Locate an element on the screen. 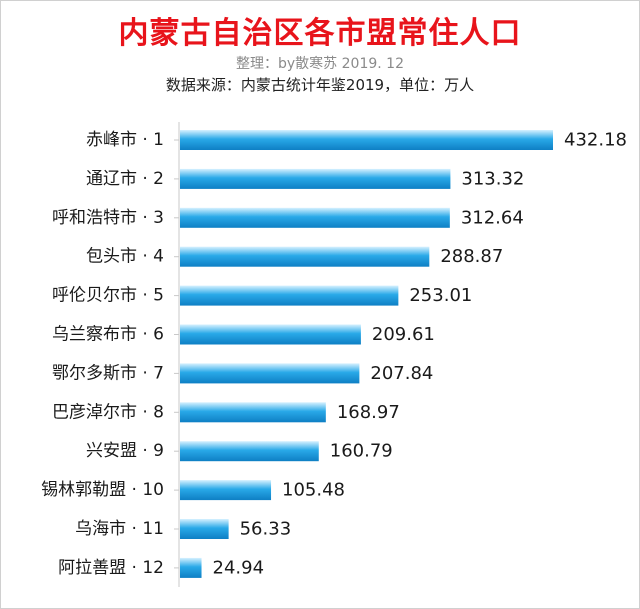 The width and height of the screenshot is (640, 609). value-label: 253.01 is located at coordinates (440, 295).